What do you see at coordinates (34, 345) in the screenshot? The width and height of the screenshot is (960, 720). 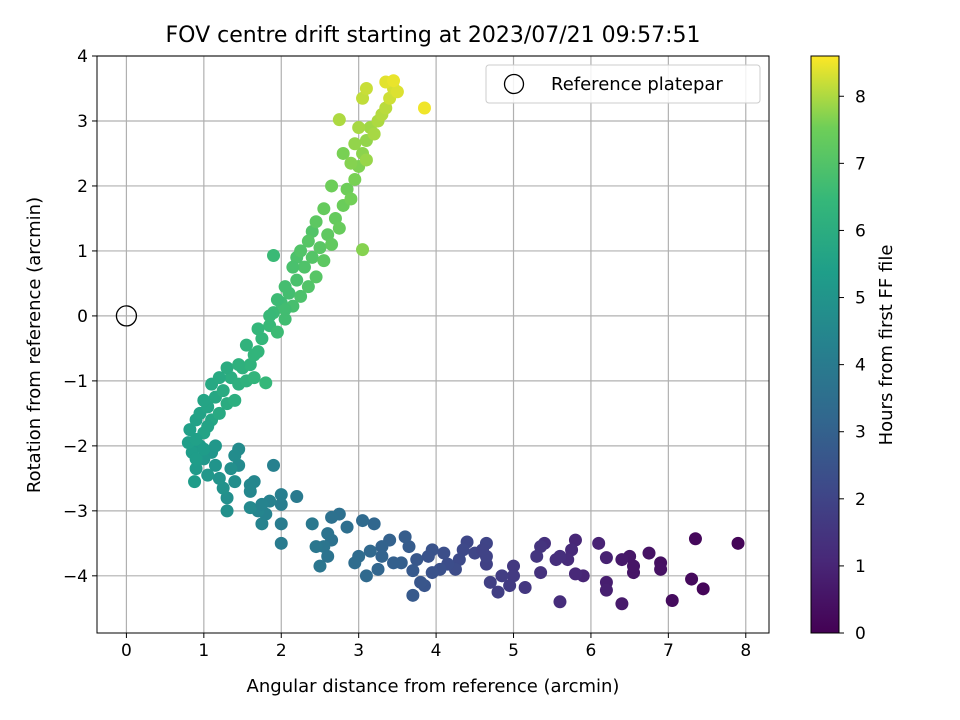 I see `y-axis-label: Rotation from reference (arcmin)` at bounding box center [34, 345].